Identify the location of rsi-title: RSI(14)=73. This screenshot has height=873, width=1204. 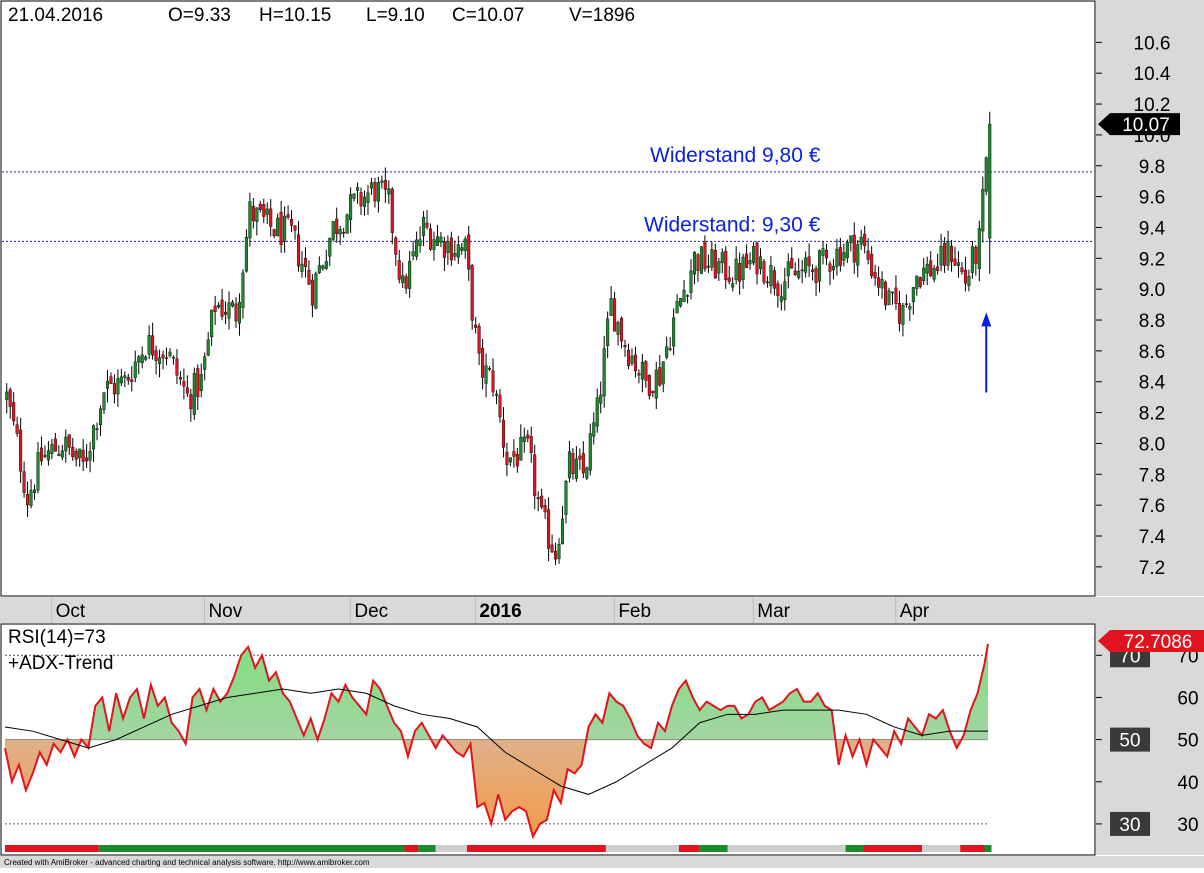
(57, 637).